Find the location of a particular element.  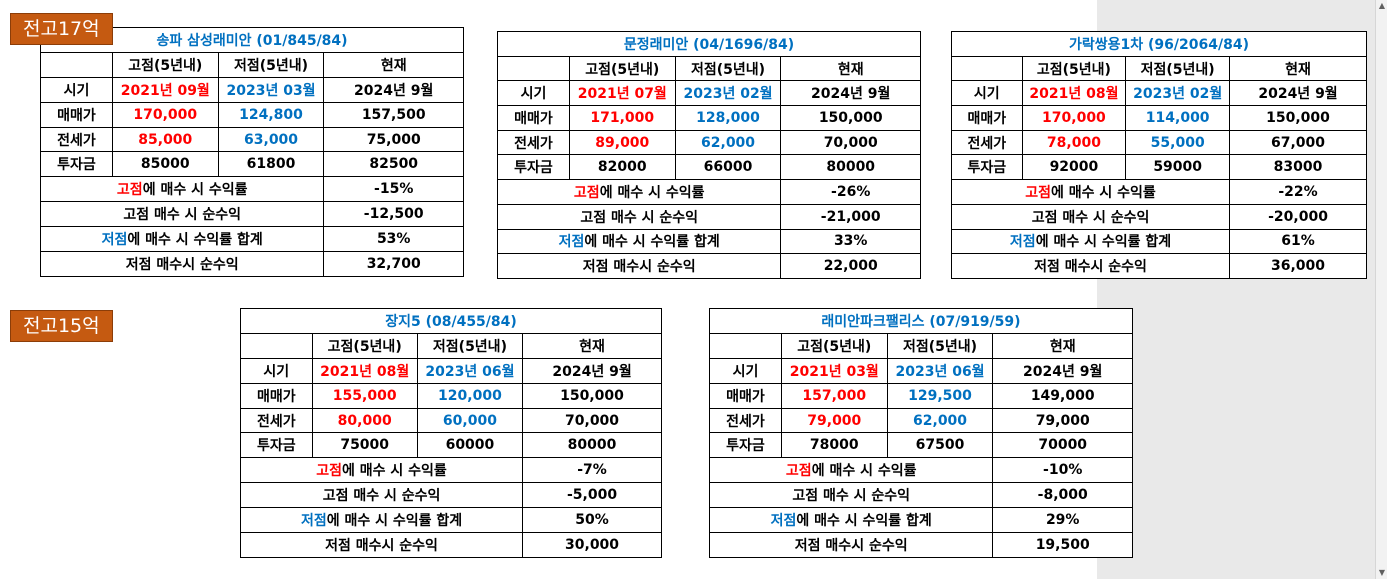

jeonse-high: 79,000 is located at coordinates (834, 420).